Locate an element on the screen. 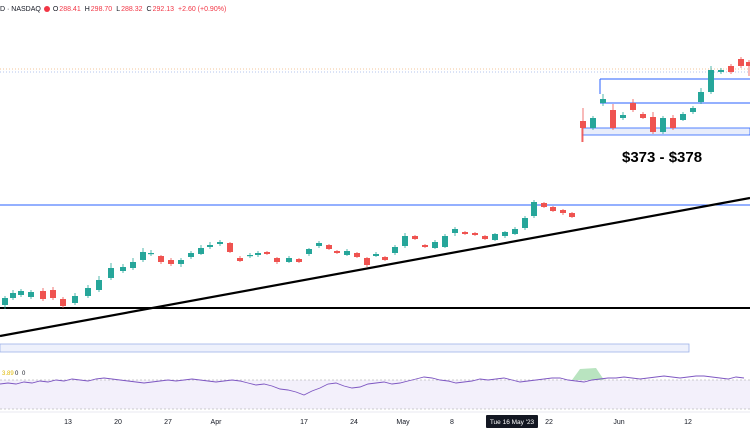  x-tick-label: 27 is located at coordinates (168, 422).